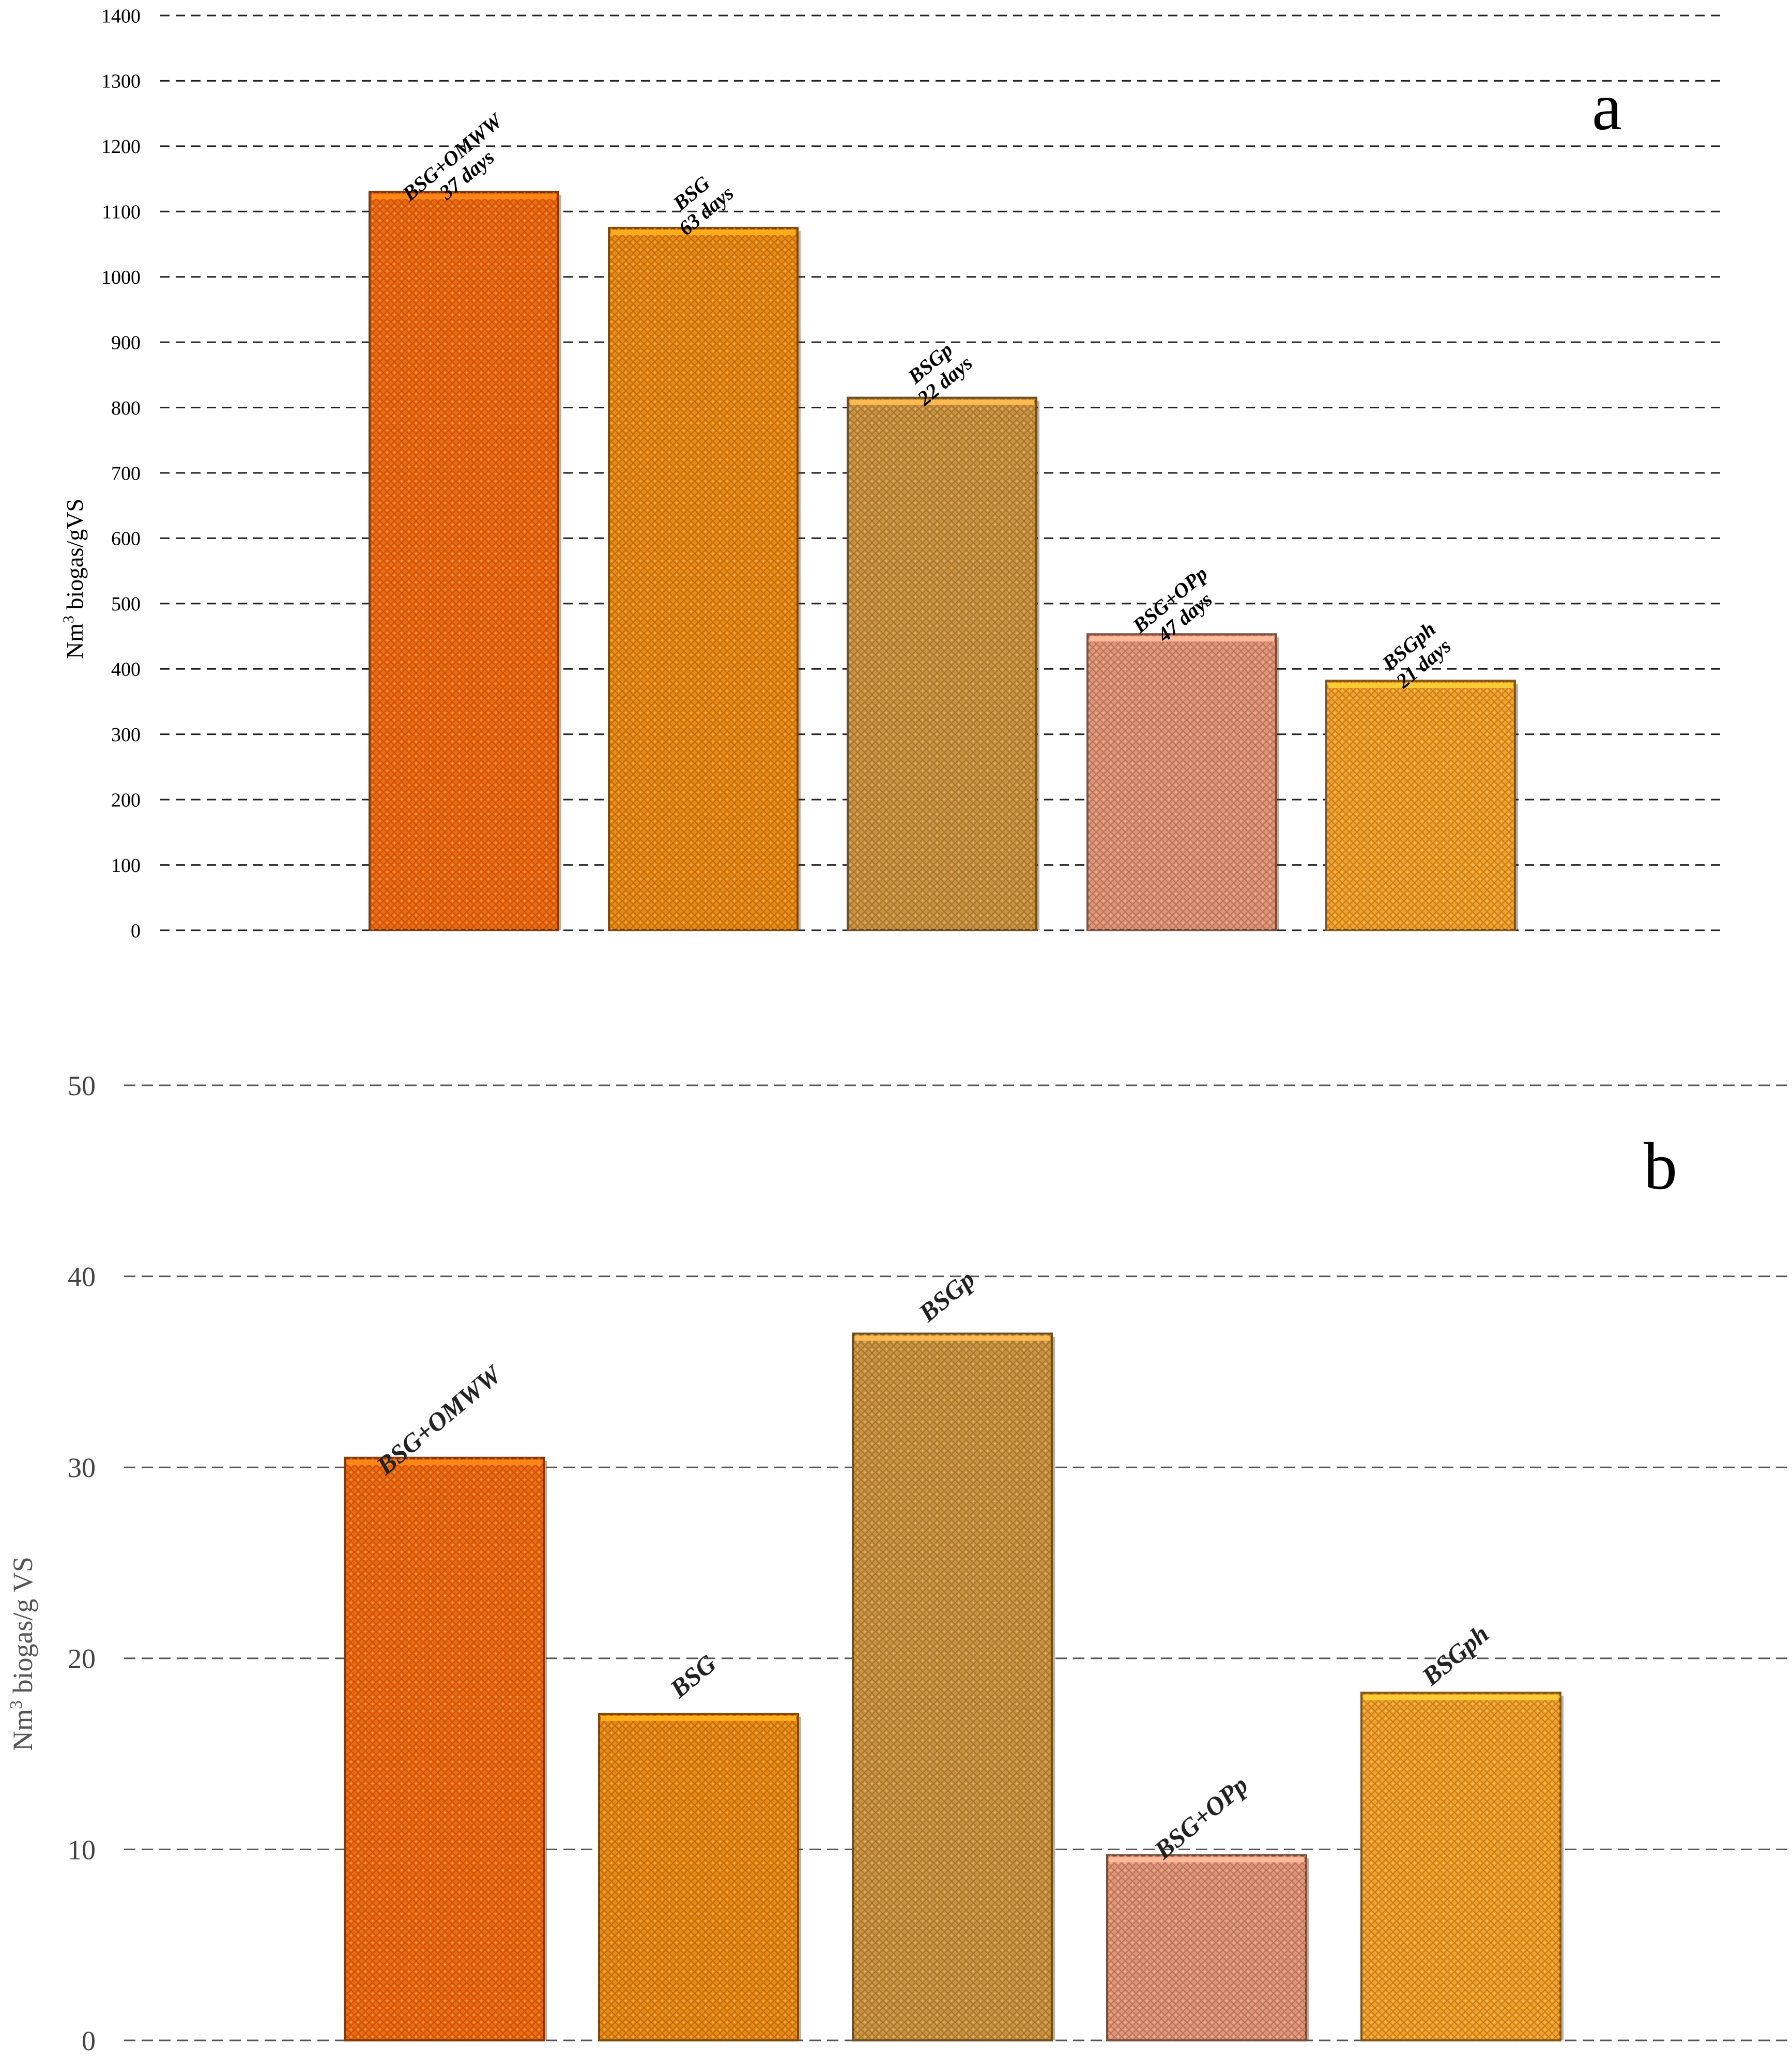 The width and height of the screenshot is (1792, 2059). Describe the element at coordinates (82, 1849) in the screenshot. I see `panel-b-y-tick-label: 10` at that location.